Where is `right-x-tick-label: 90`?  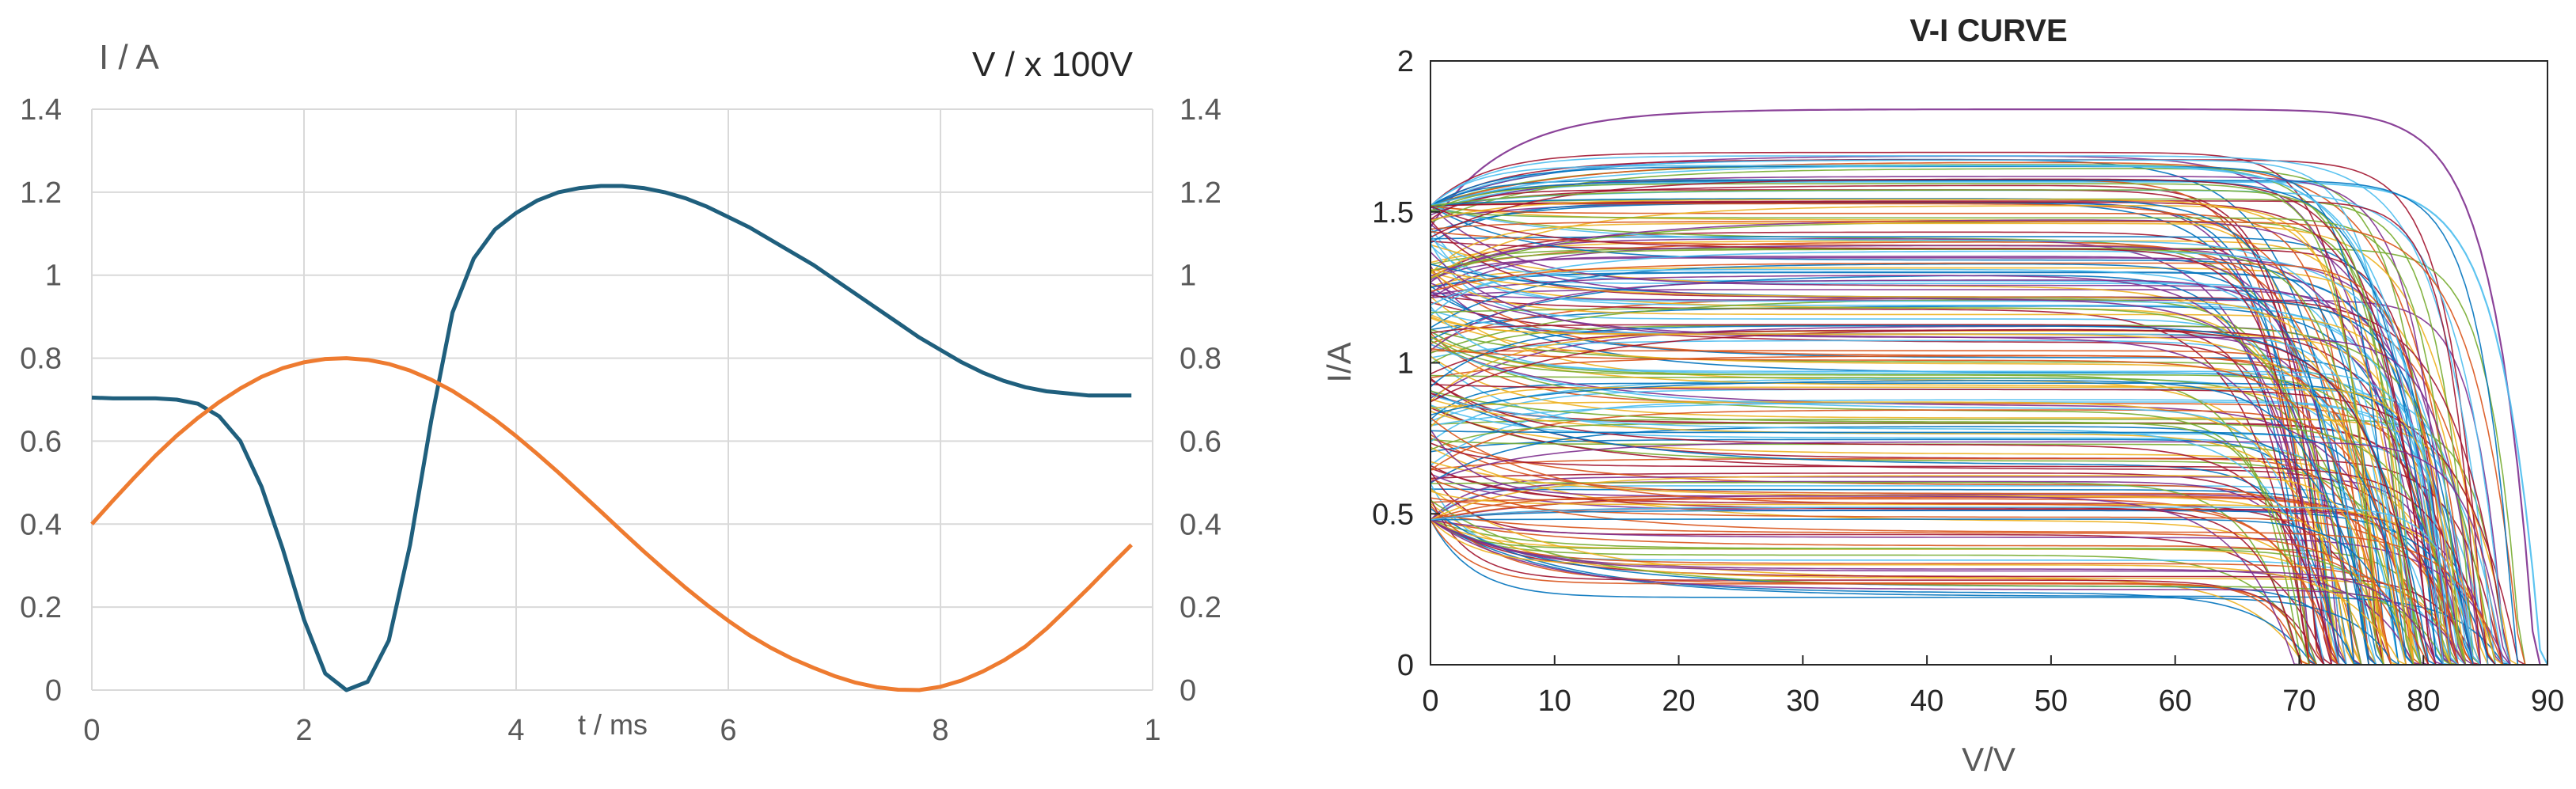
right-x-tick-label: 90 is located at coordinates (2548, 701).